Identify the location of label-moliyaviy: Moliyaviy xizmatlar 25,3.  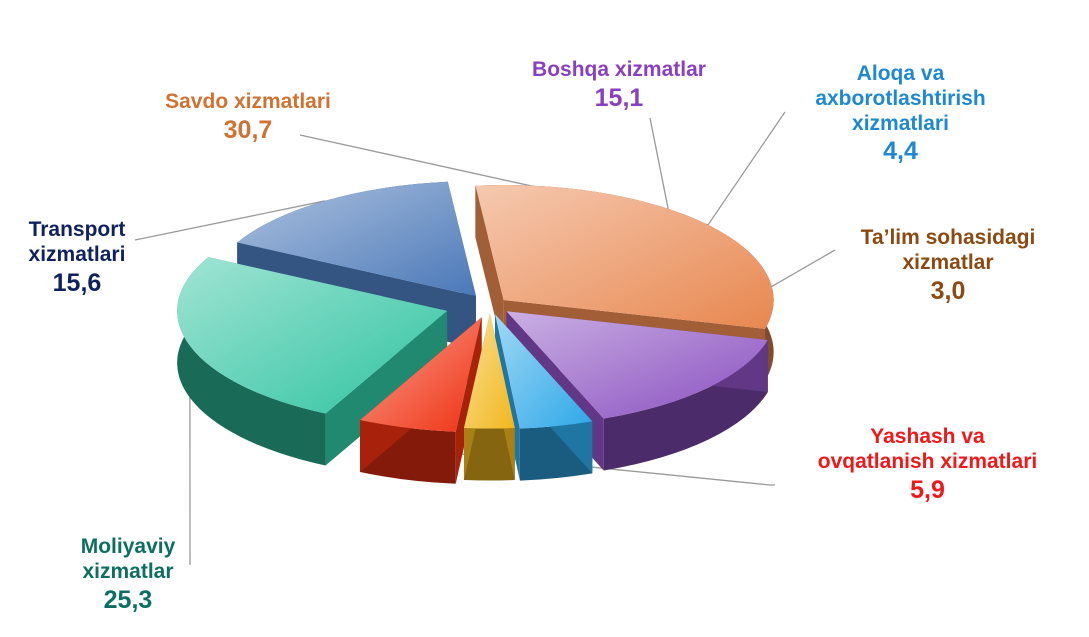
(128, 575).